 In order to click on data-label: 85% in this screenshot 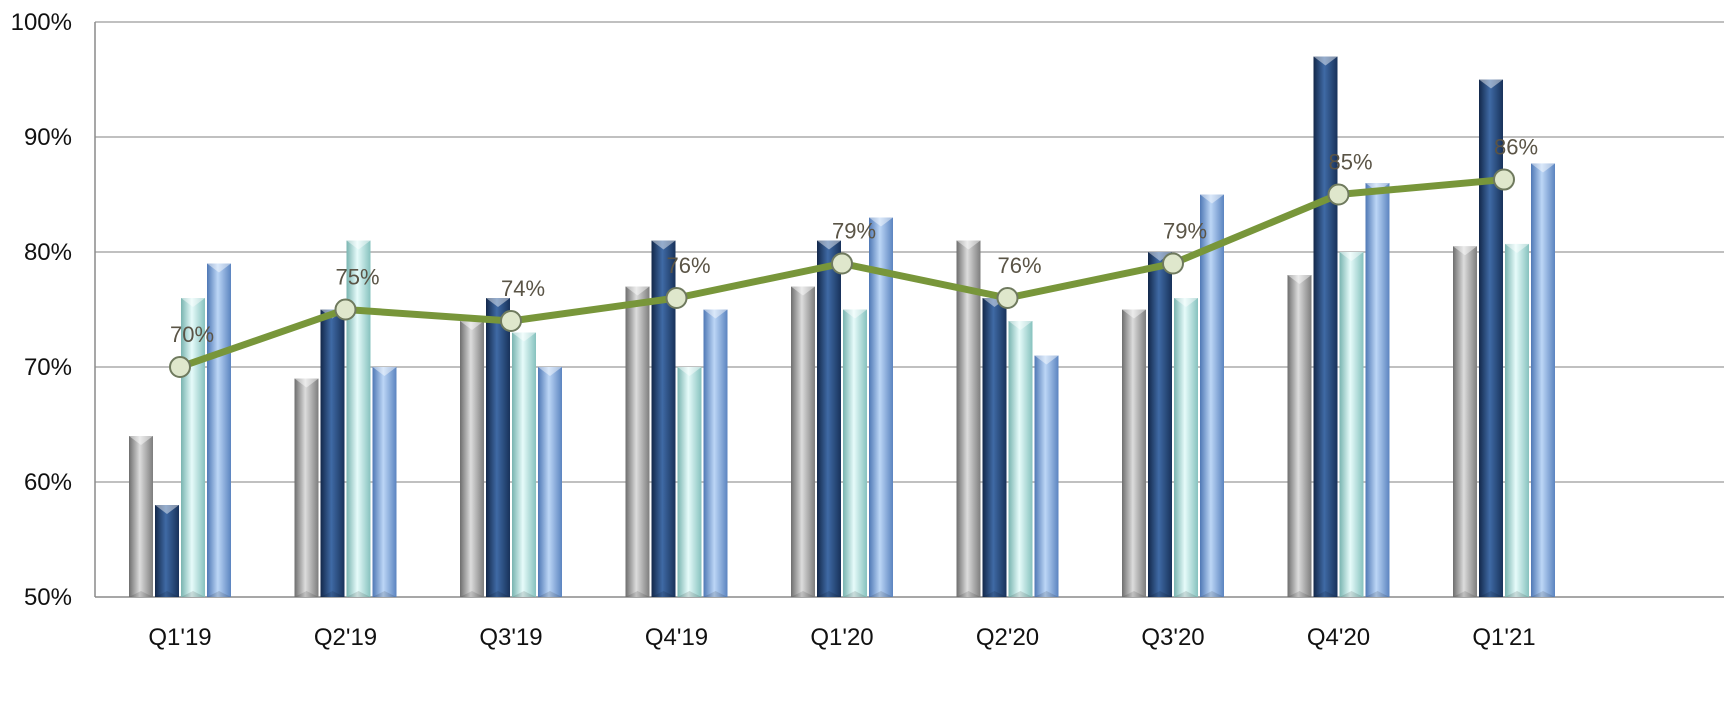, I will do `click(1351, 162)`.